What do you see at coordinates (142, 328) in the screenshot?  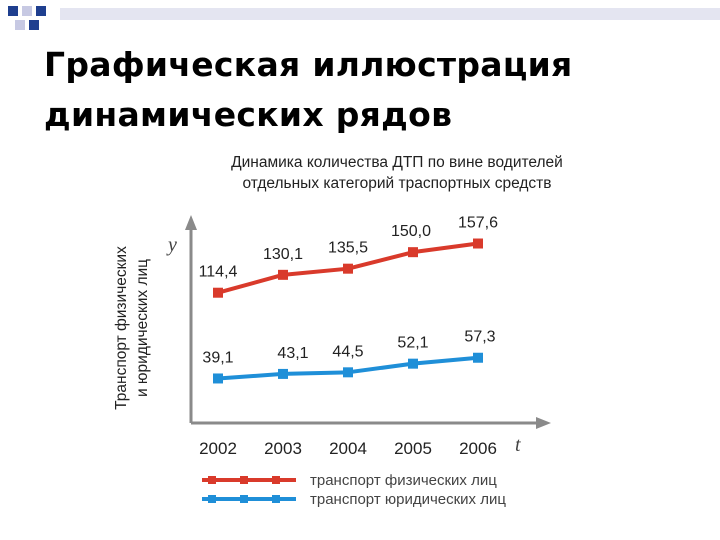 I see `y-axis-label-line-2: и юридических лиц` at bounding box center [142, 328].